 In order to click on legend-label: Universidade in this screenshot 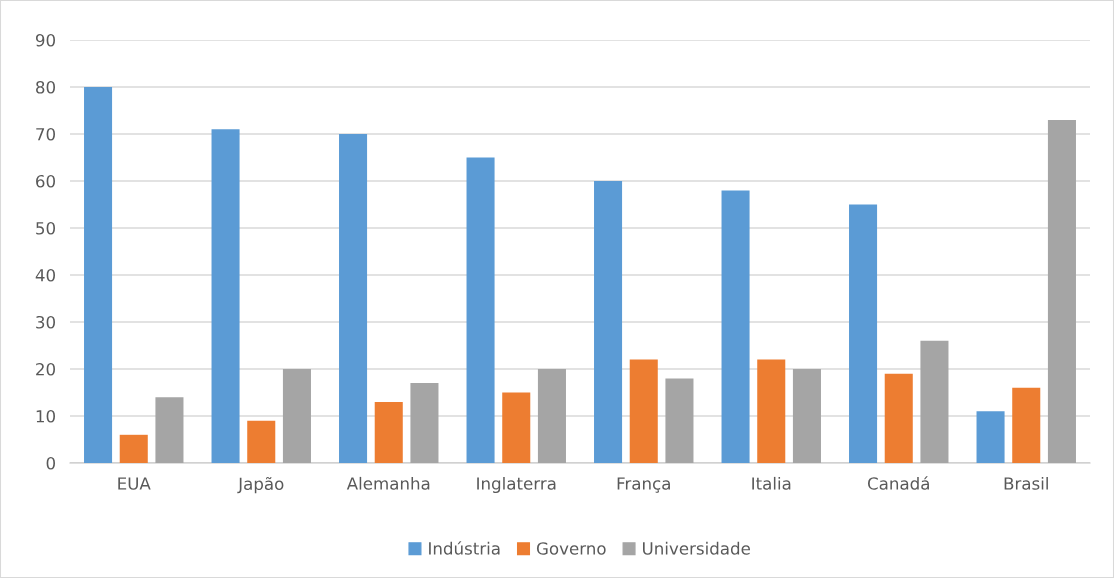, I will do `click(696, 548)`.